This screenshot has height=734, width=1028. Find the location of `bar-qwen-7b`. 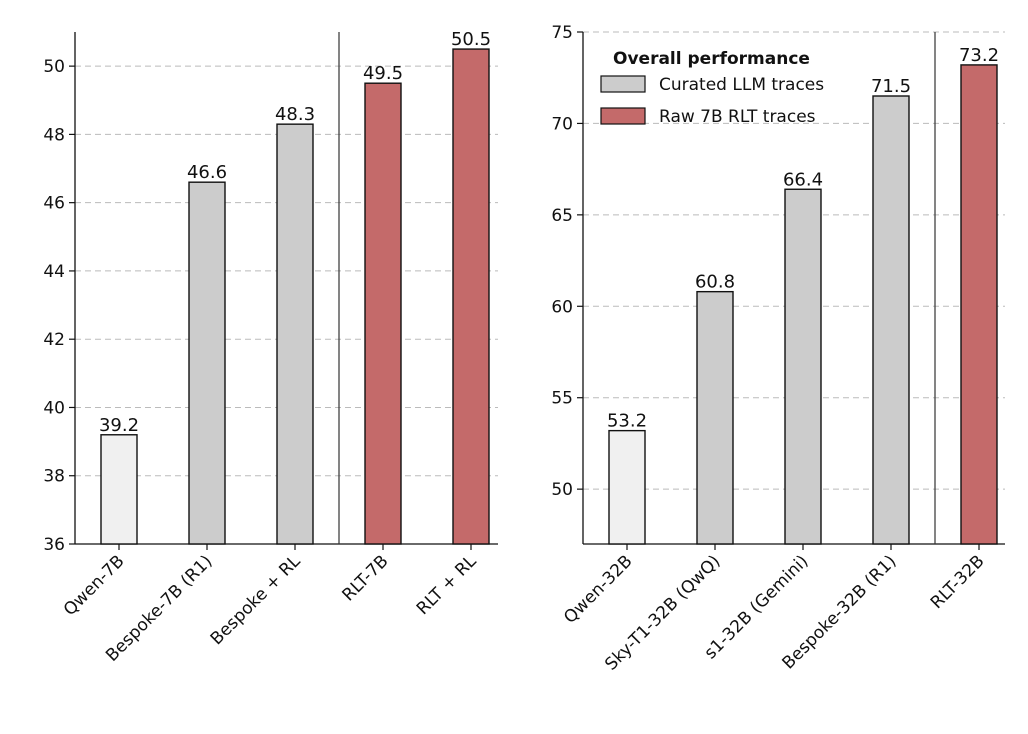

bar-qwen-7b is located at coordinates (119, 489).